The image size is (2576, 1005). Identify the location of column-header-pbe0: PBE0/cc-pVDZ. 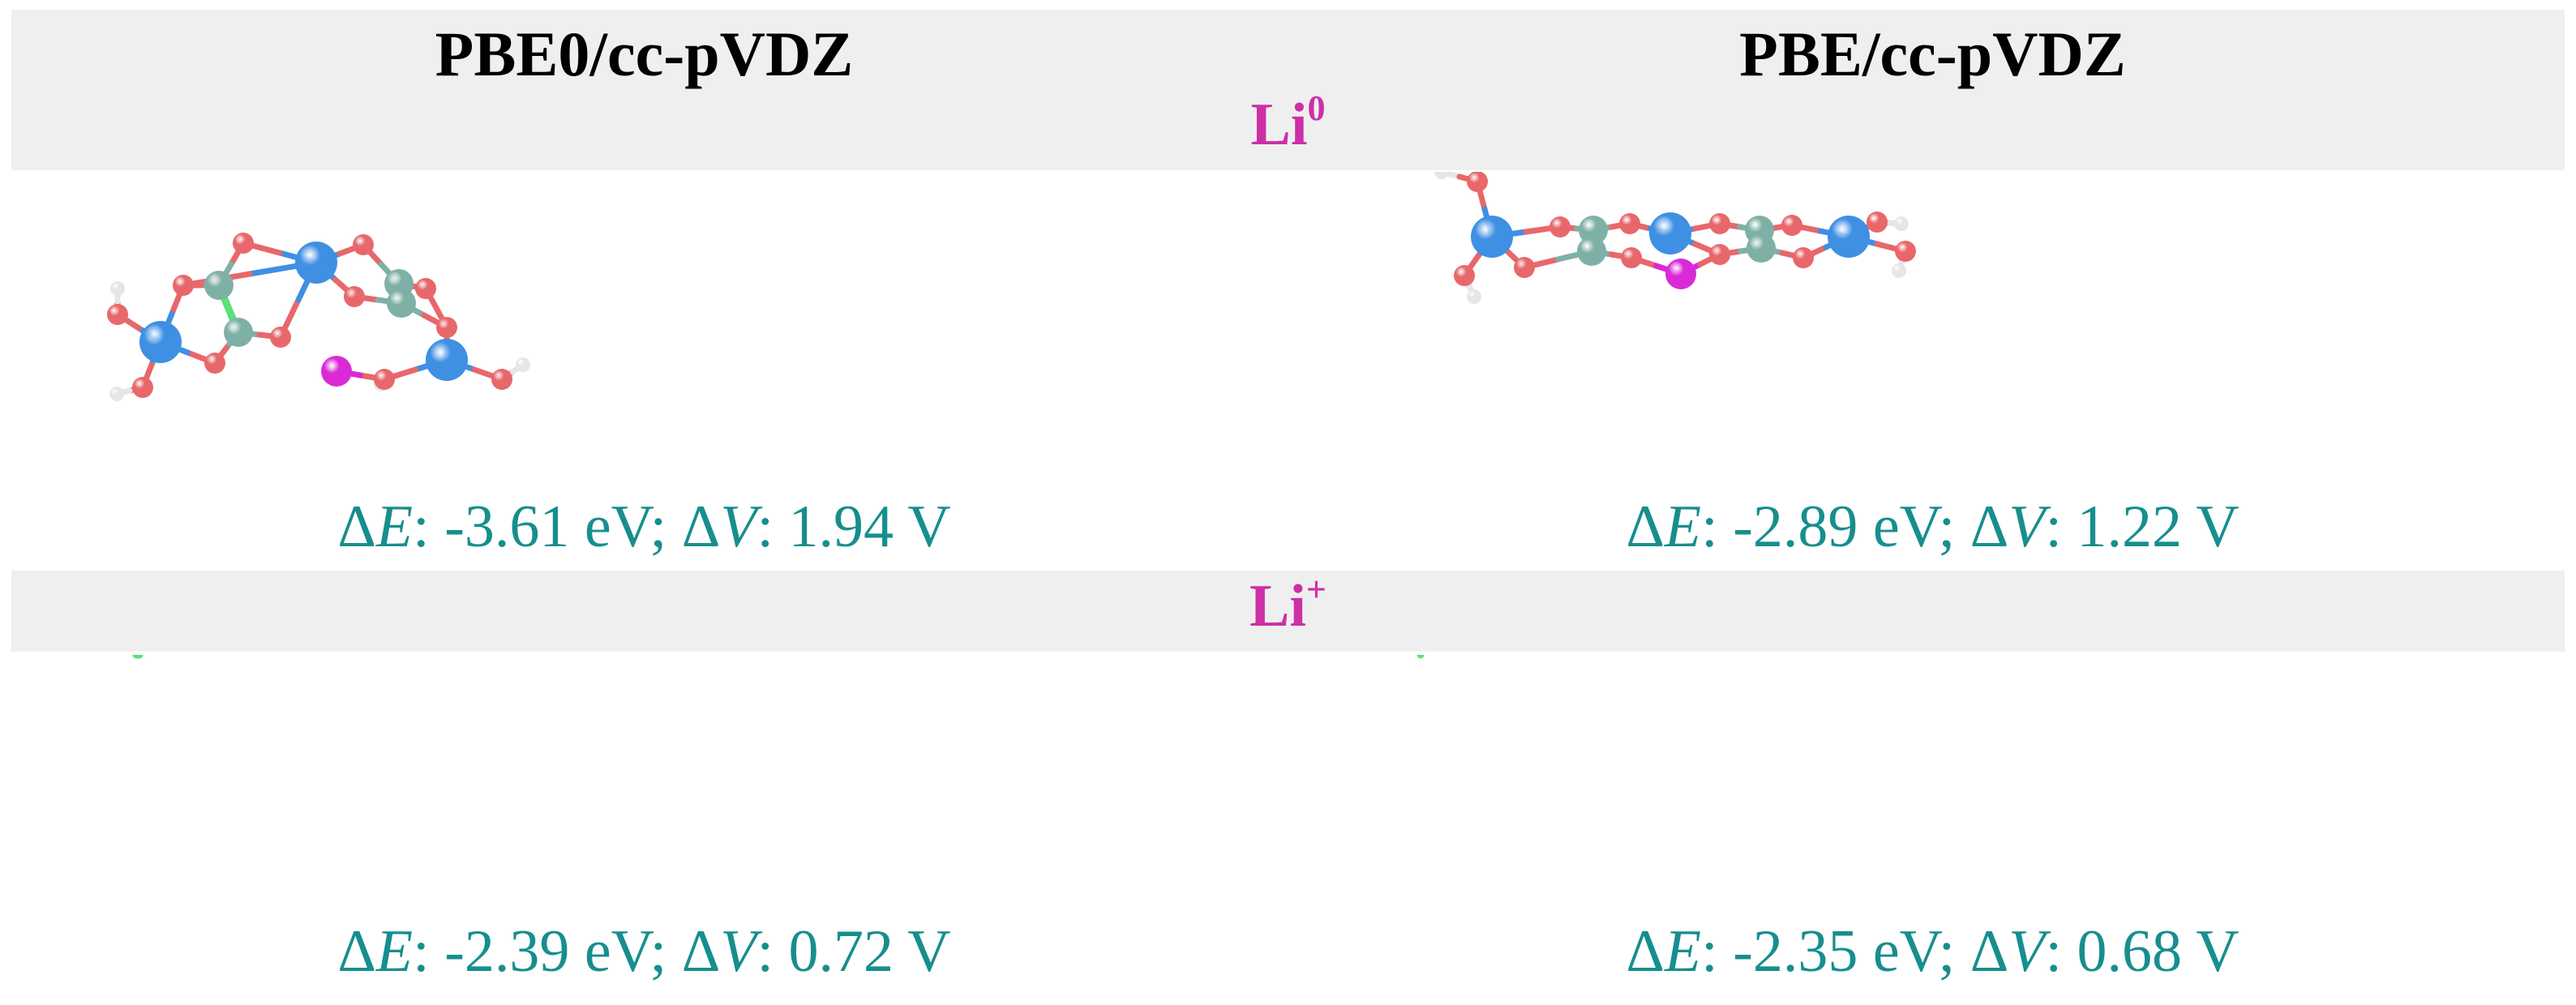
(644, 54).